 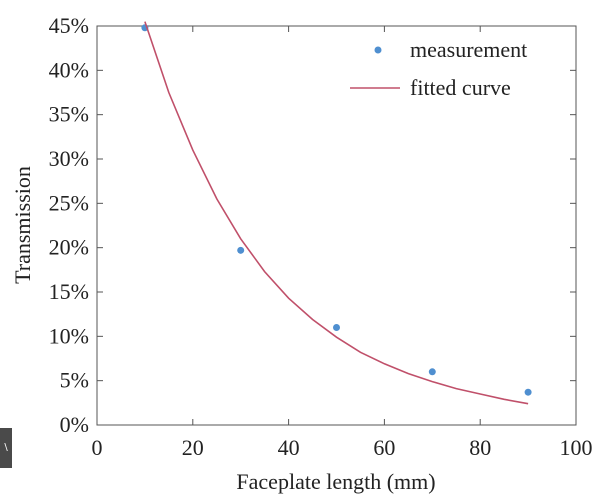 What do you see at coordinates (97, 447) in the screenshot?
I see `x-tick-label: 0` at bounding box center [97, 447].